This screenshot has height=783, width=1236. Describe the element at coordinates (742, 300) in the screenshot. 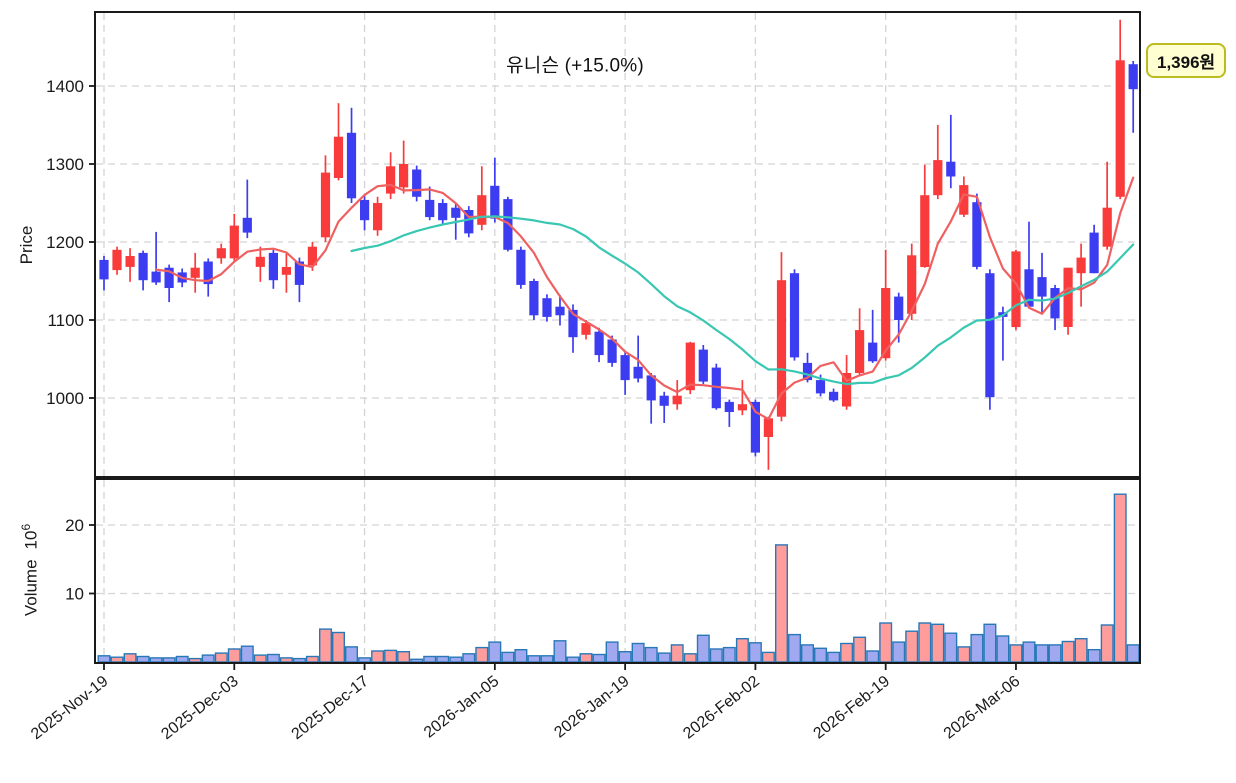

I see `ma-line-ma20` at that location.